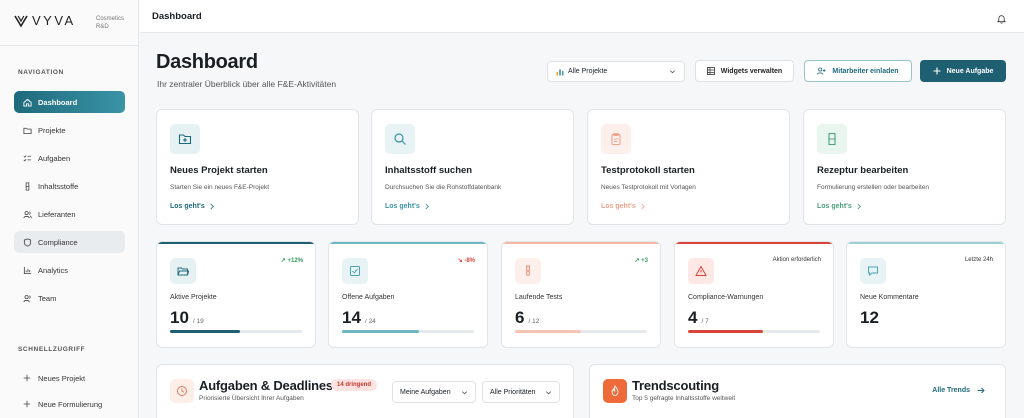 Image resolution: width=1024 pixels, height=418 pixels. What do you see at coordinates (581, 294) in the screenshot?
I see `kpi-card-running-tests: ↗ +3 Laufende Tests 6/ 12` at bounding box center [581, 294].